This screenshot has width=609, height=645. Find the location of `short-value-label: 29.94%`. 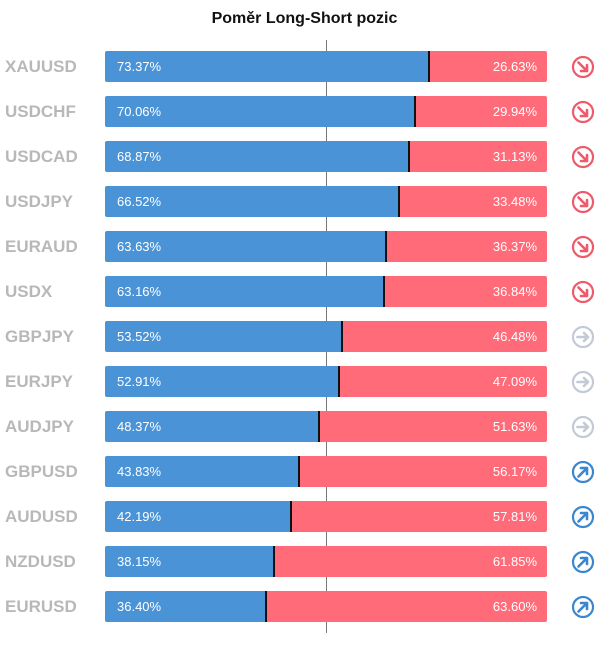

short-value-label: 29.94% is located at coordinates (514, 111).